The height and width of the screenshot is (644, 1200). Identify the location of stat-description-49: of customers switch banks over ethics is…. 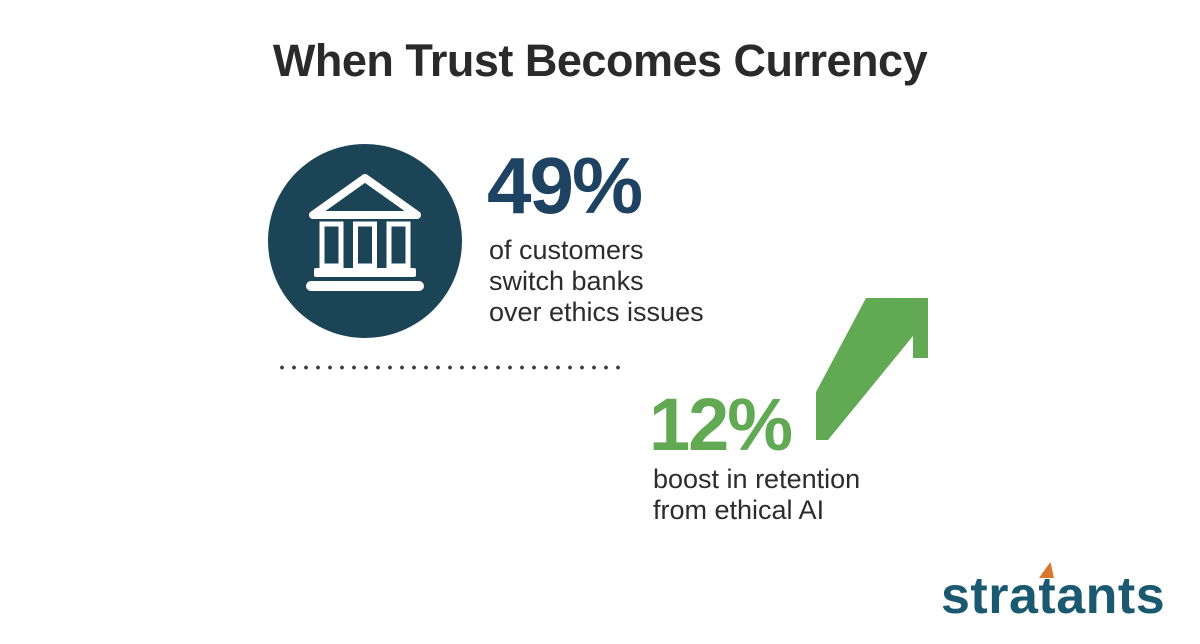
(596, 281).